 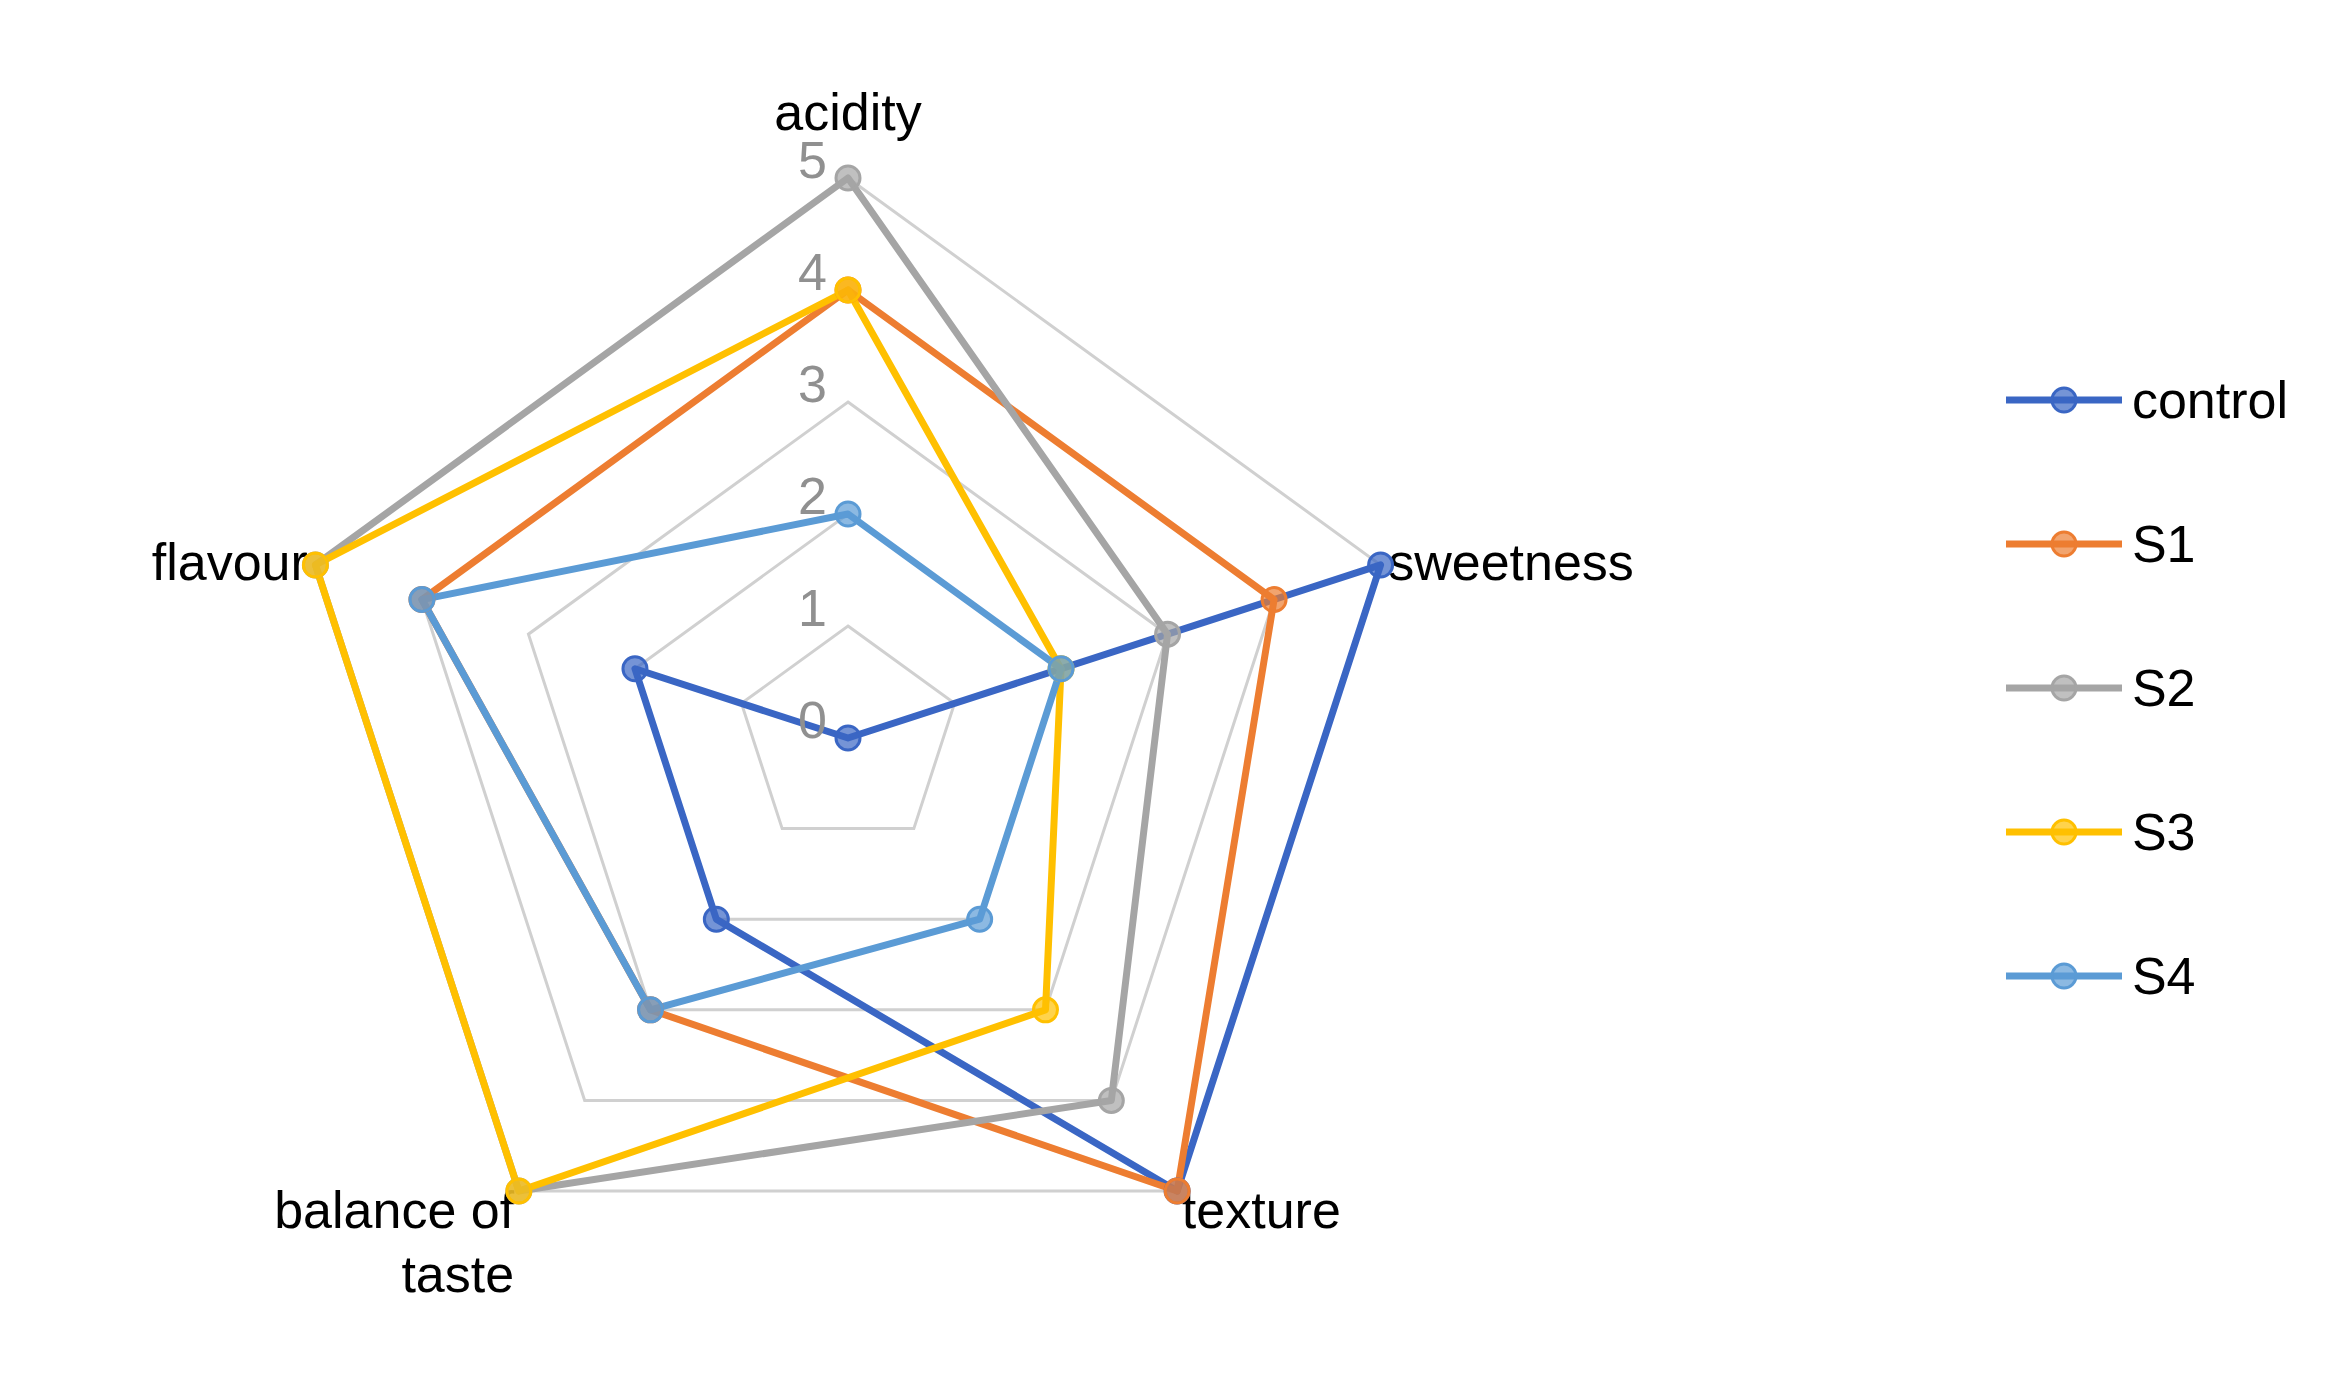 I want to click on legend-label: S1, so click(x=2163, y=544).